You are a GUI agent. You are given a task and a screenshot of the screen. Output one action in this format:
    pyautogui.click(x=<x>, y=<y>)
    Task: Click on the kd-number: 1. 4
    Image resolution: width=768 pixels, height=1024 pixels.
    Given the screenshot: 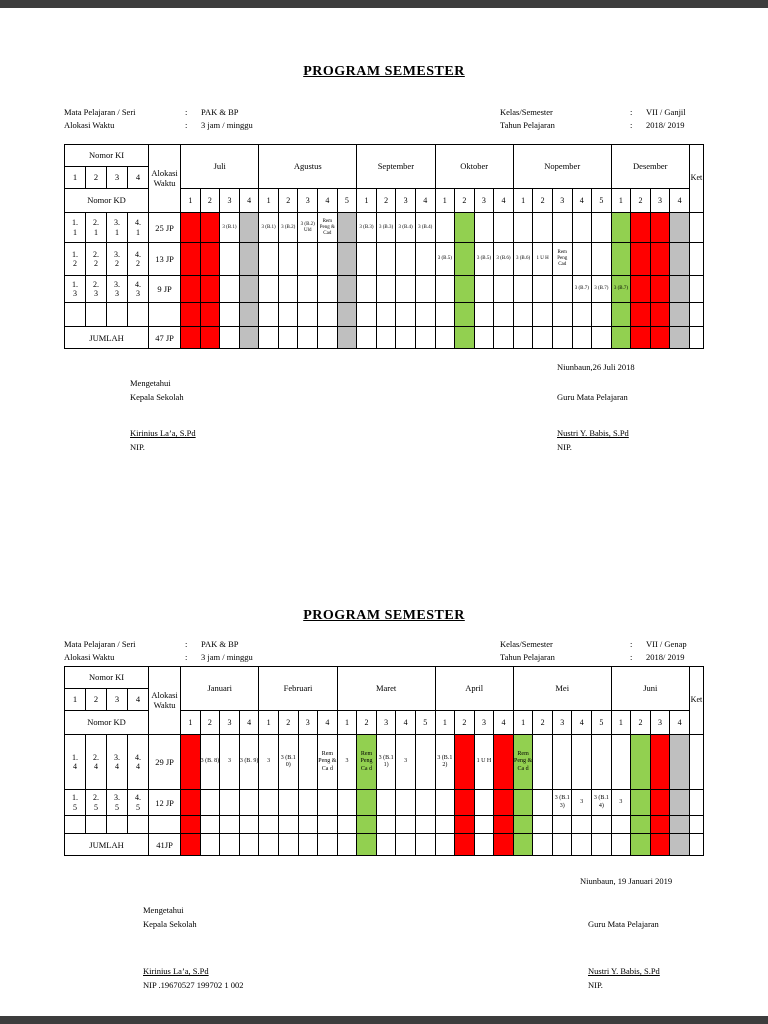 What is the action you would take?
    pyautogui.click(x=75, y=762)
    